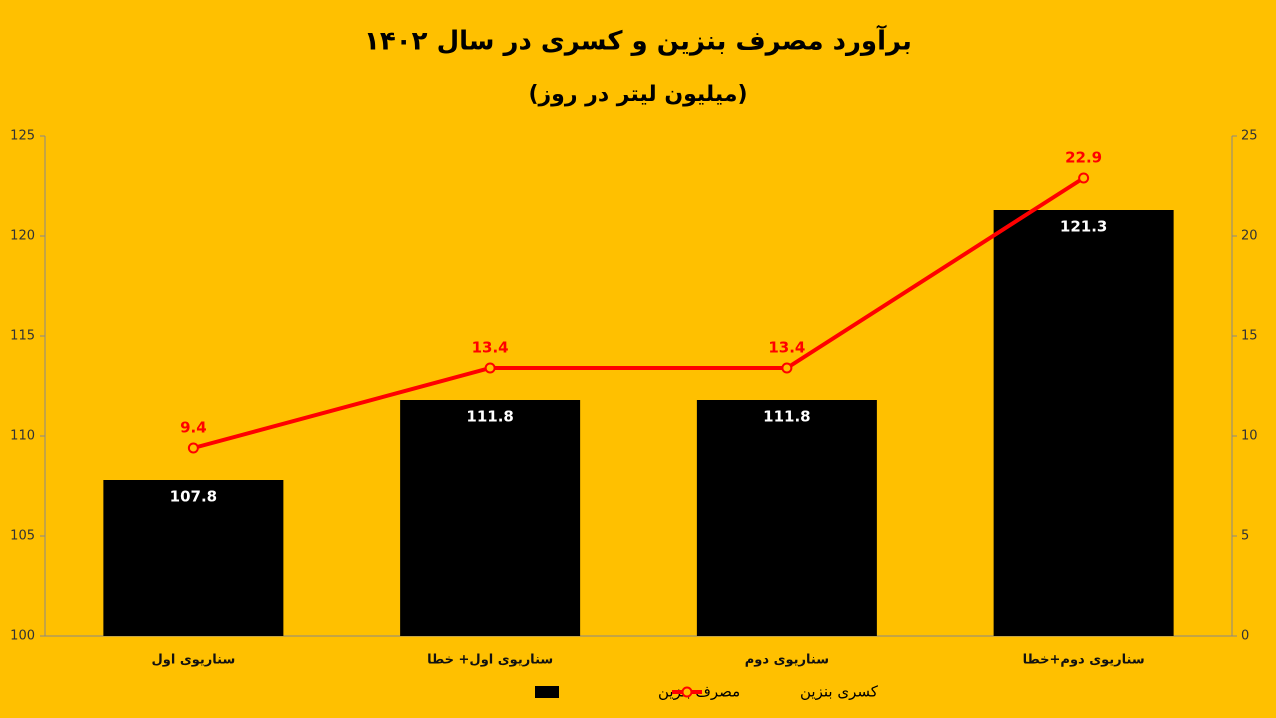 The width and height of the screenshot is (1276, 718). Describe the element at coordinates (1245, 536) in the screenshot. I see `y2-tick-label: 5` at that location.